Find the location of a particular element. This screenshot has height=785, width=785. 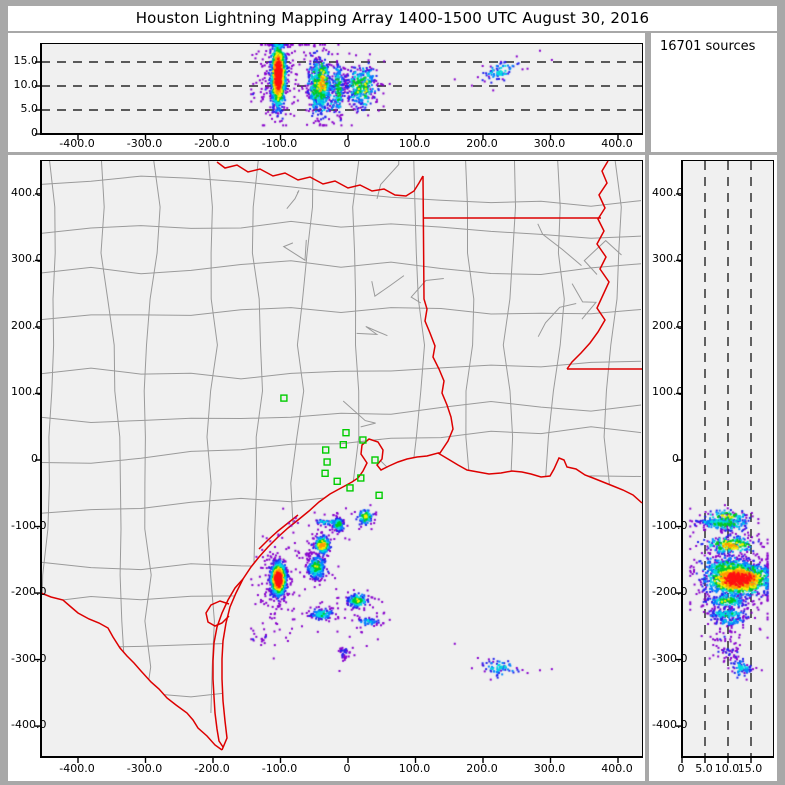

x-tick-label: 15.0 is located at coordinates (750, 768).